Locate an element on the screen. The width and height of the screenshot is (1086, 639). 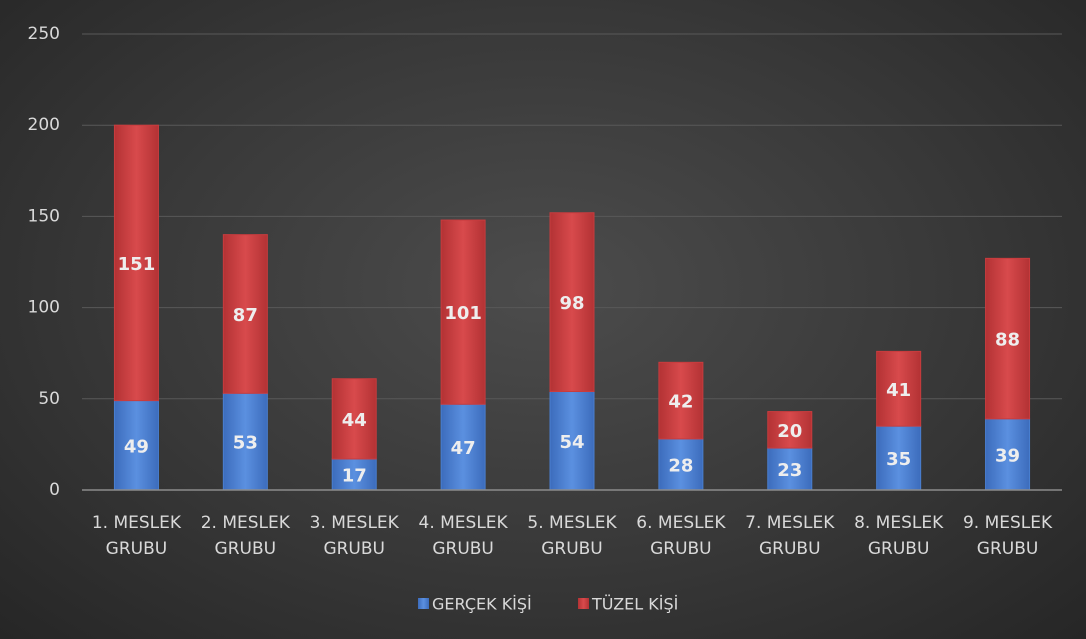
legend-label: GERÇEK KİŞİ is located at coordinates (482, 604).